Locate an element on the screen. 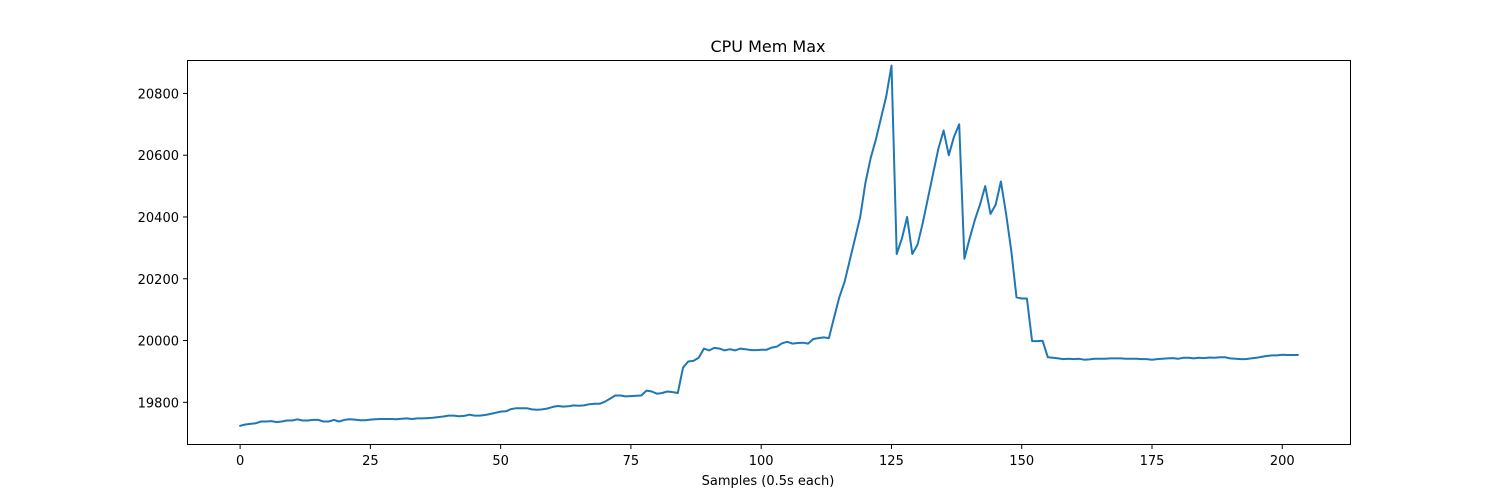 This screenshot has width=1500, height=500. x-tick-label: 0 is located at coordinates (240, 461).